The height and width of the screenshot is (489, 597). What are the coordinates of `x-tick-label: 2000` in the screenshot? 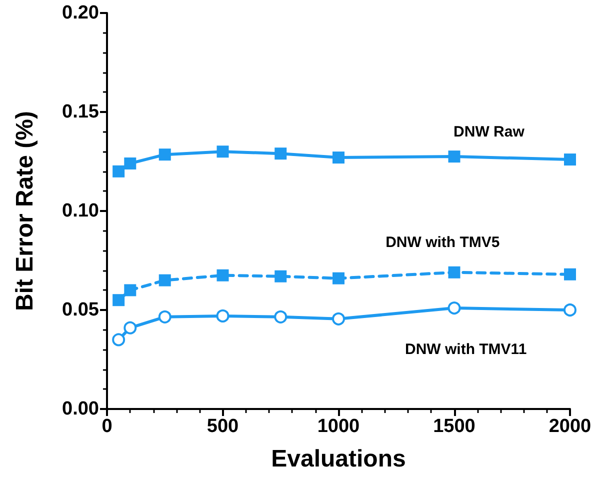 It's located at (570, 426).